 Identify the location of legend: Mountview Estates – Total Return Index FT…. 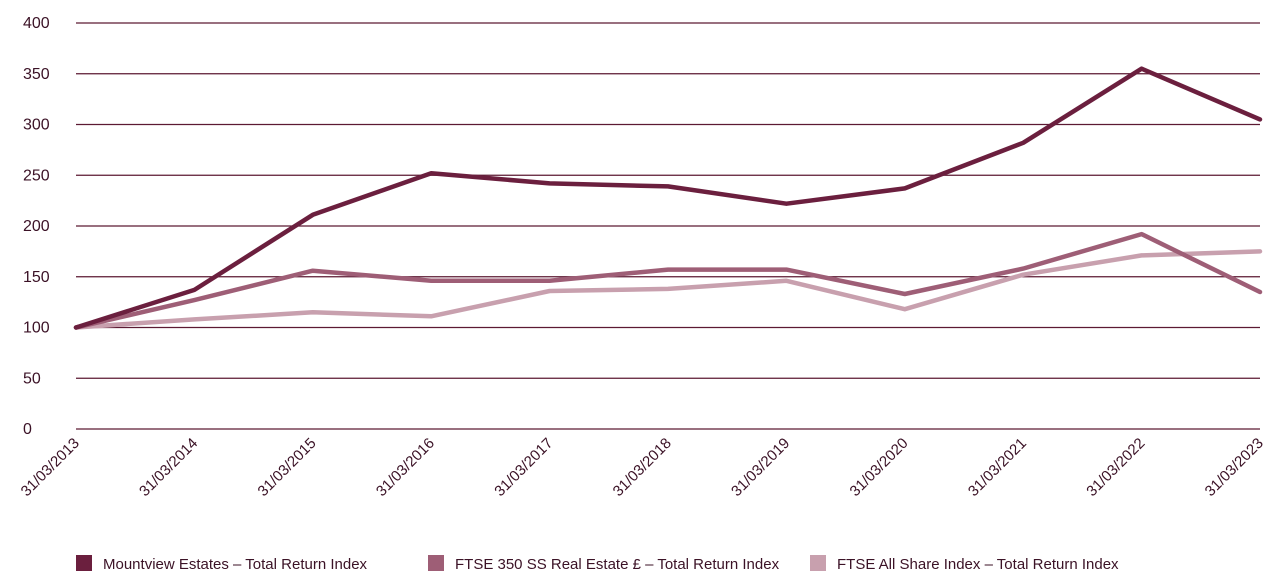
(597, 564).